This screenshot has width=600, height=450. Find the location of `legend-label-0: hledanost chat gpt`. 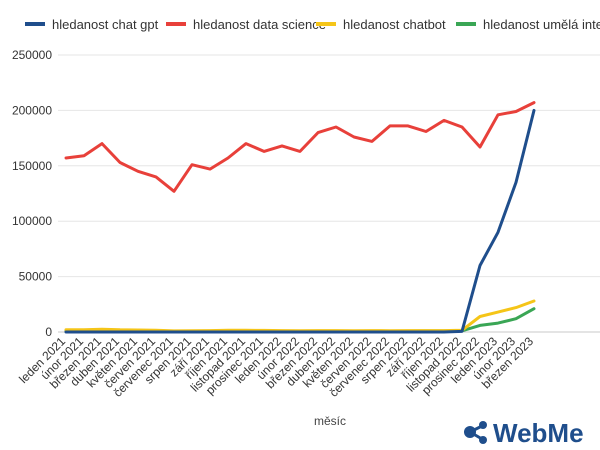

legend-label-0: hledanost chat gpt is located at coordinates (105, 24).